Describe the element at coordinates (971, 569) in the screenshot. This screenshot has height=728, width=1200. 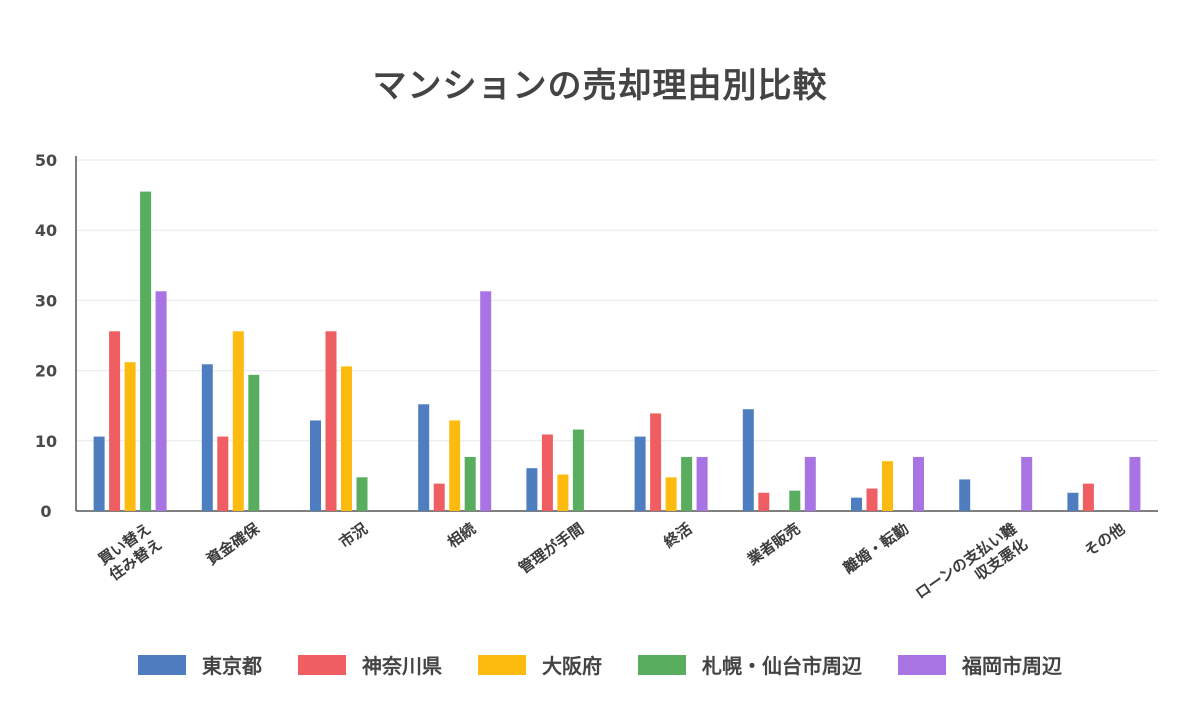
I see `x-tick-label: ローンの支払い難収支悪化` at that location.